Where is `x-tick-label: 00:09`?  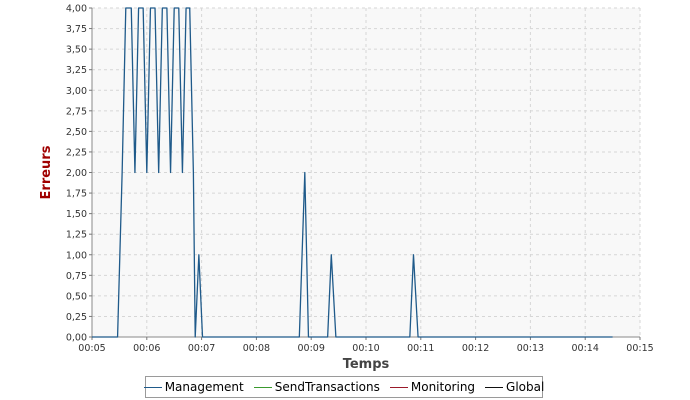 x-tick-label: 00:09 is located at coordinates (311, 348).